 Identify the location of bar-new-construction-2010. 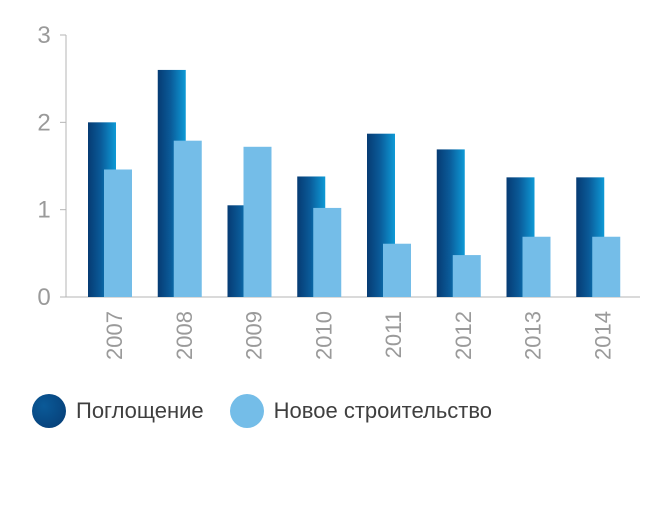
(327, 252).